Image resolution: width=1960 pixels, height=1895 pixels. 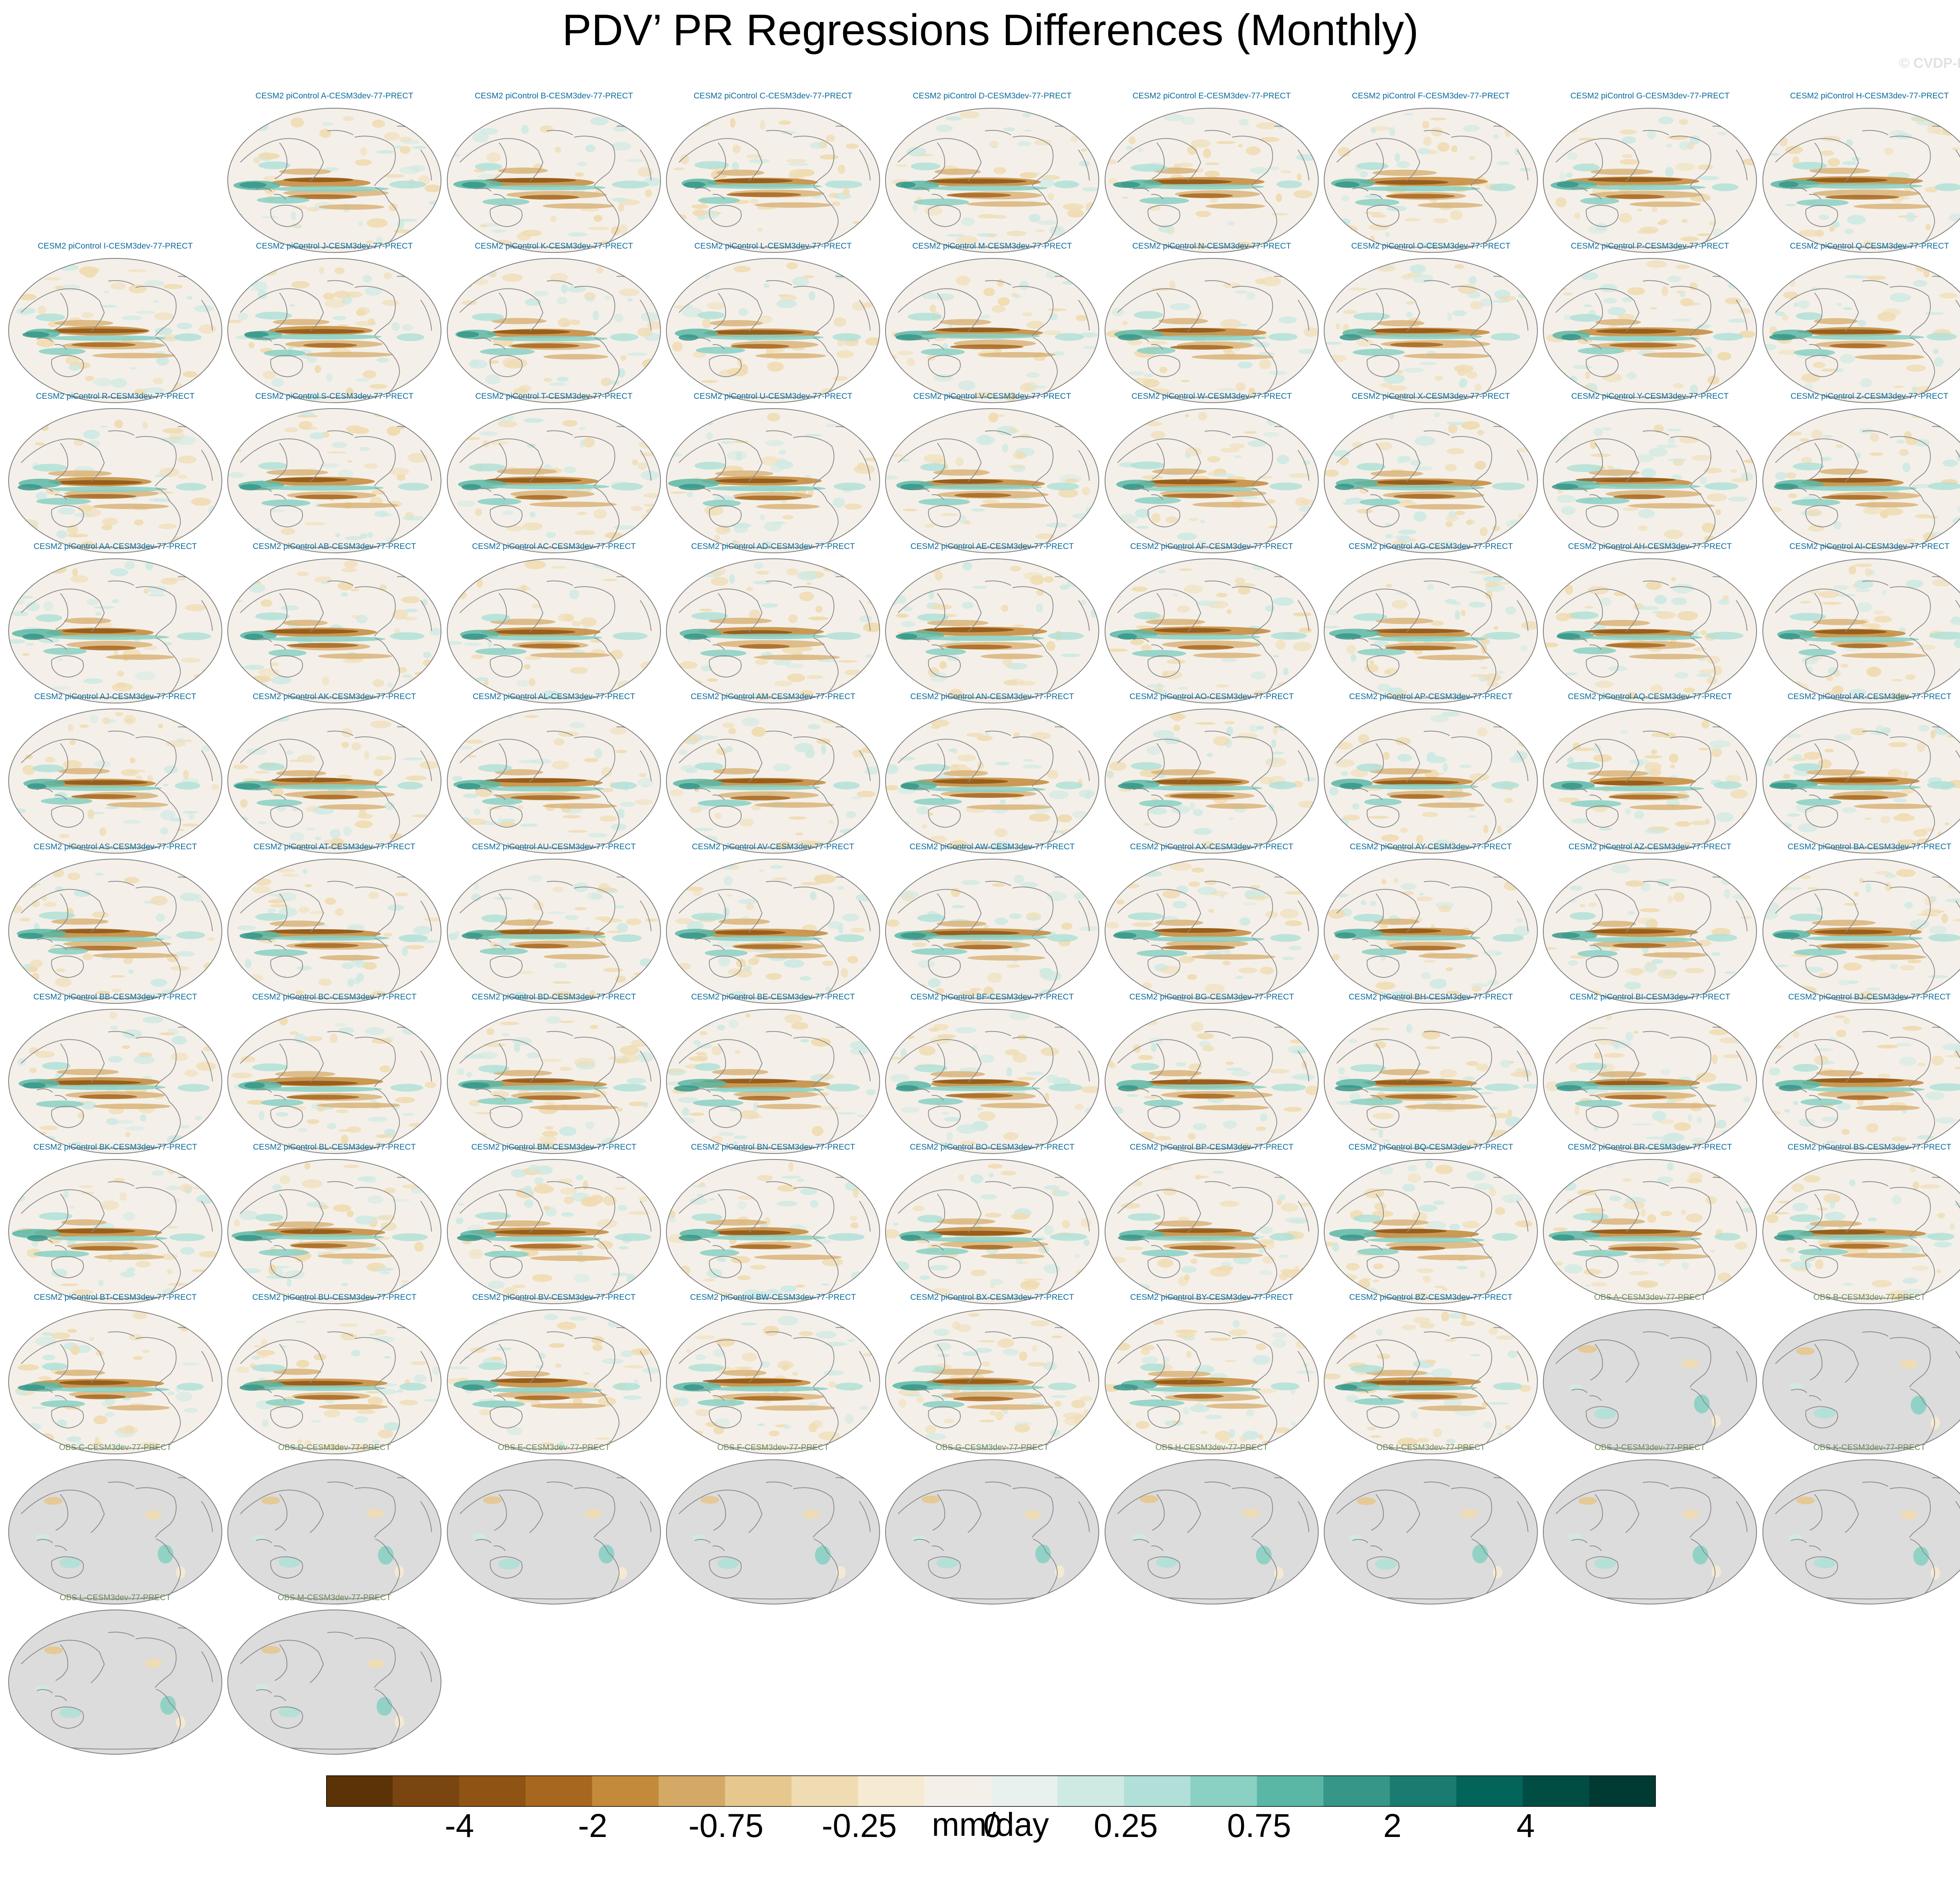 I want to click on map-panel: CESM2 piControl F-CESM3dev-77-PRECT, so click(x=1431, y=171).